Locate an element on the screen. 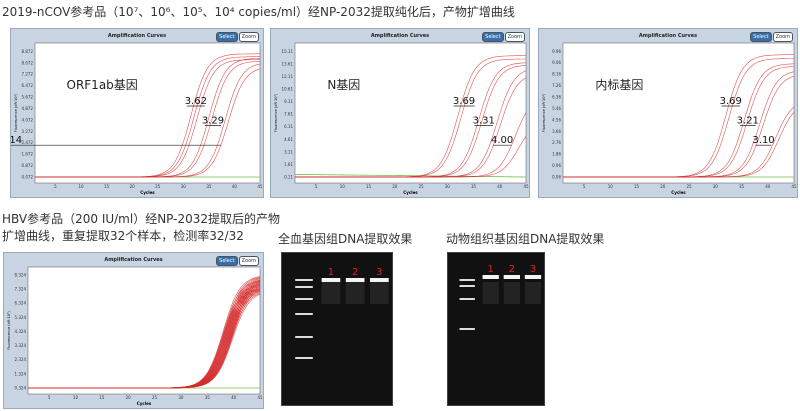 The width and height of the screenshot is (800, 411). y-tick-label: 6.472 is located at coordinates (28, 85).